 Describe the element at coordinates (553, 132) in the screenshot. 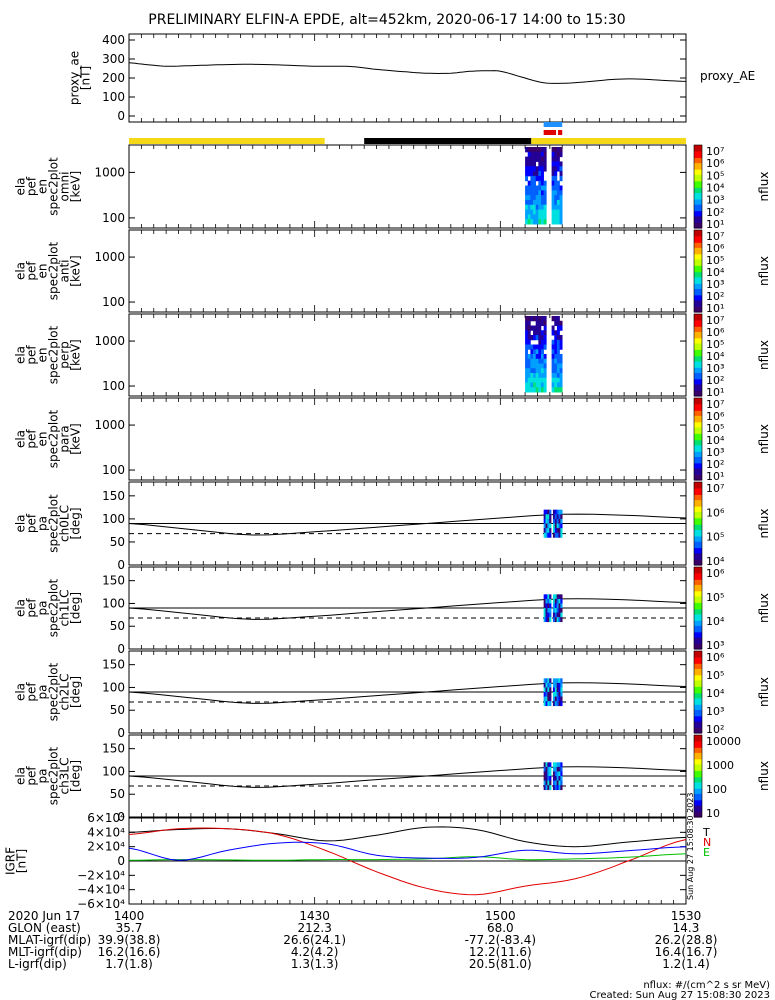

I see `science-zone-bar-red` at that location.